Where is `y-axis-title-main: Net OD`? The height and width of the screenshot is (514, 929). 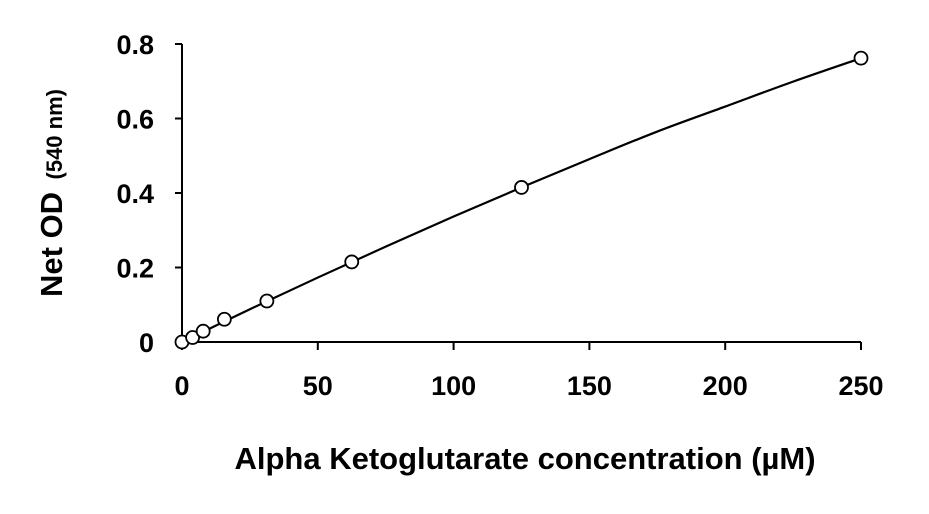
y-axis-title-main: Net OD is located at coordinates (51, 244).